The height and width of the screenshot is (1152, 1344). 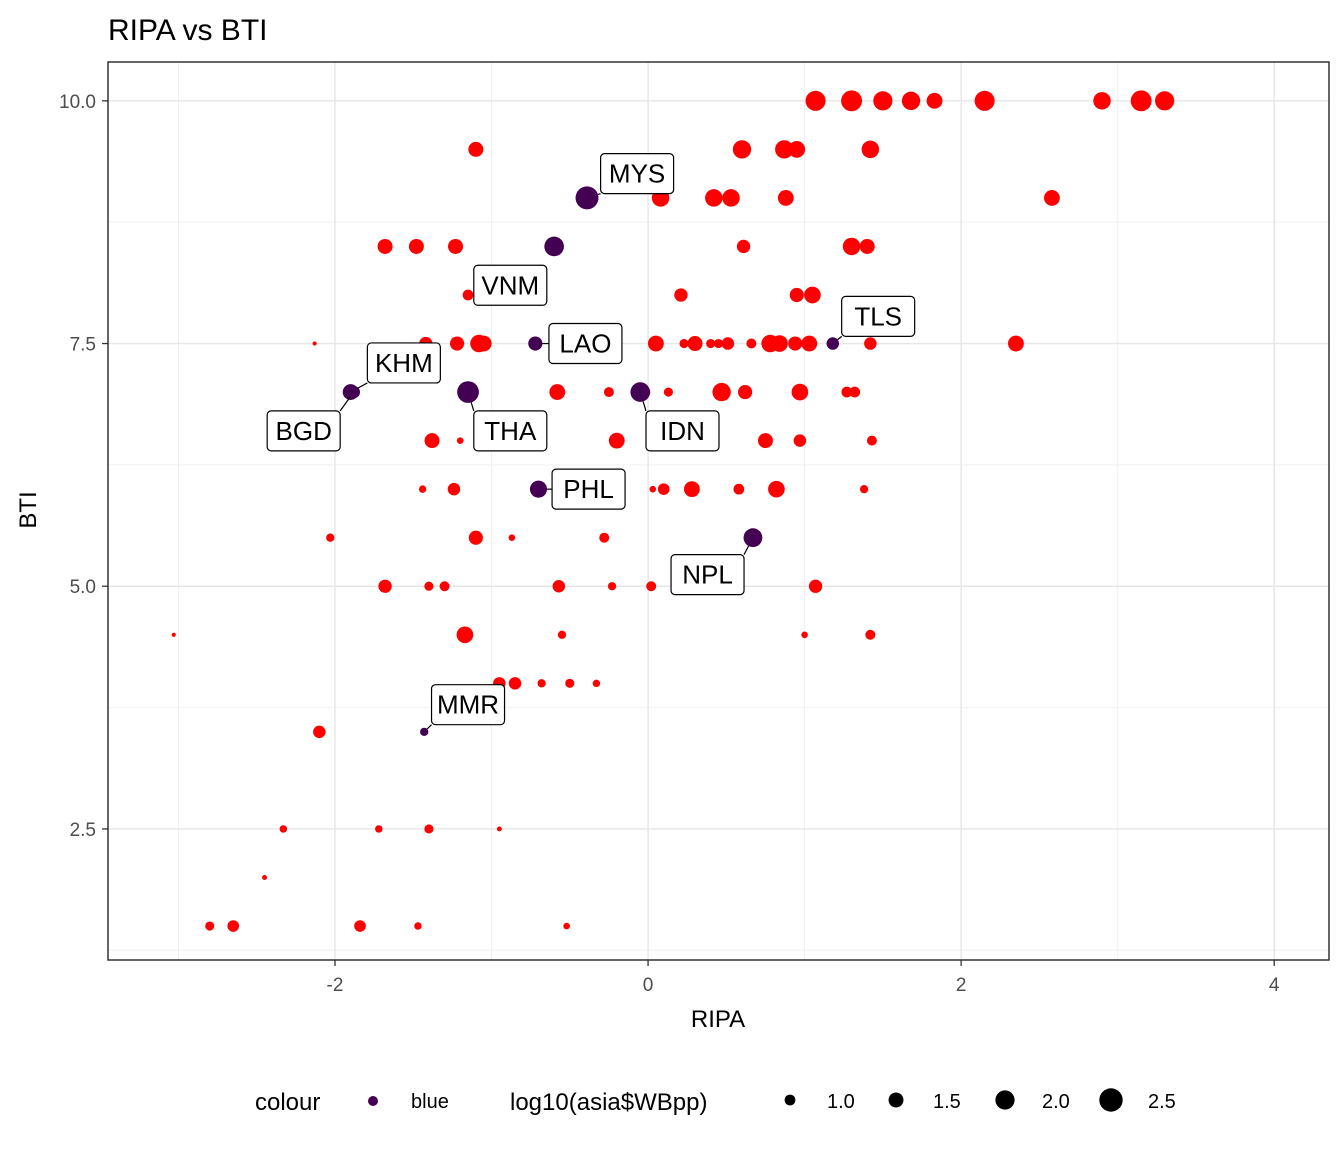 I want to click on point-label: THA, so click(x=510, y=431).